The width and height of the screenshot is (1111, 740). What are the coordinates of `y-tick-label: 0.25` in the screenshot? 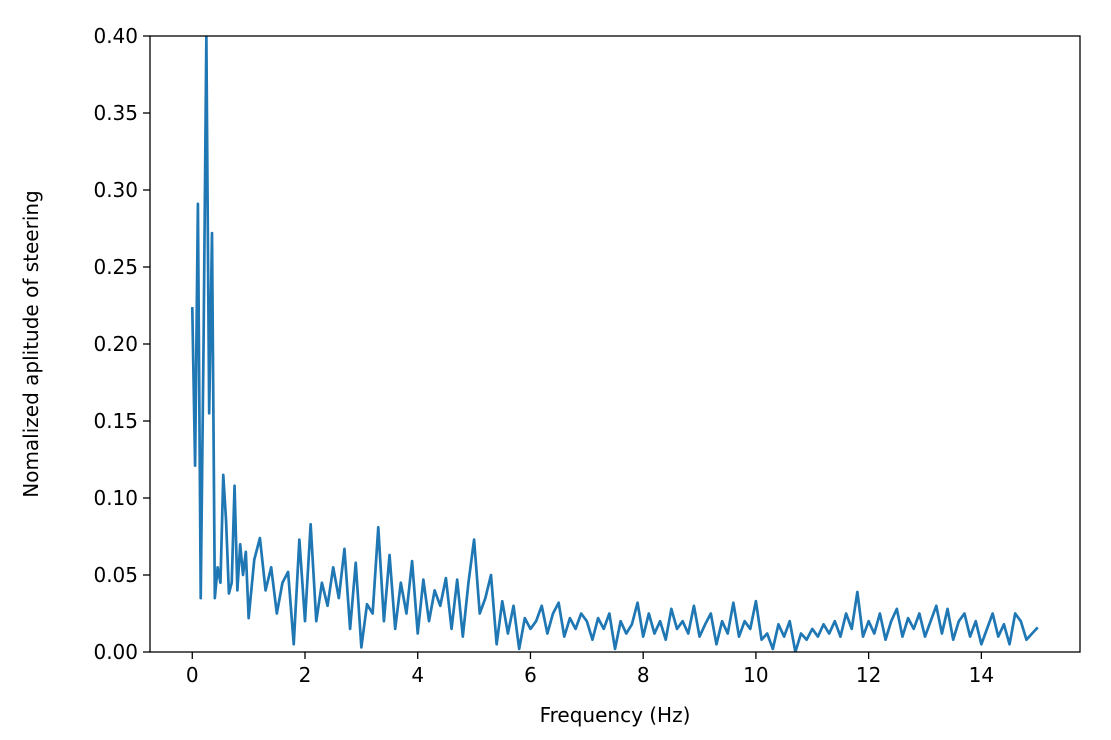 It's located at (115, 267).